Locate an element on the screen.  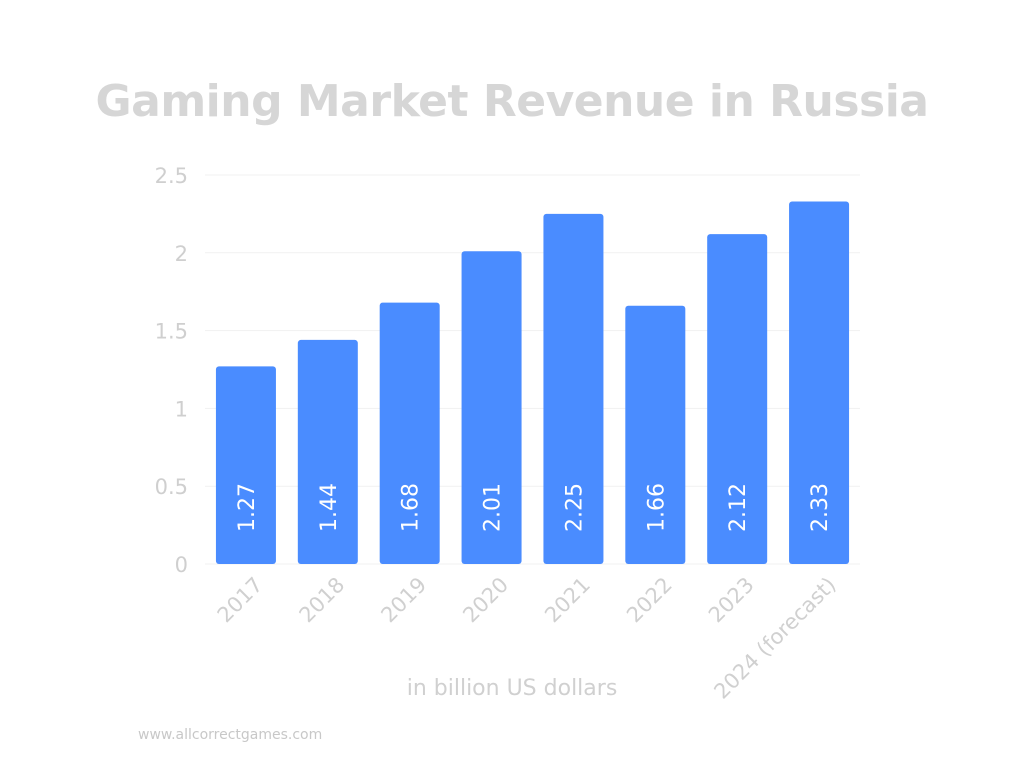
data-label: 1.68 is located at coordinates (411, 507).